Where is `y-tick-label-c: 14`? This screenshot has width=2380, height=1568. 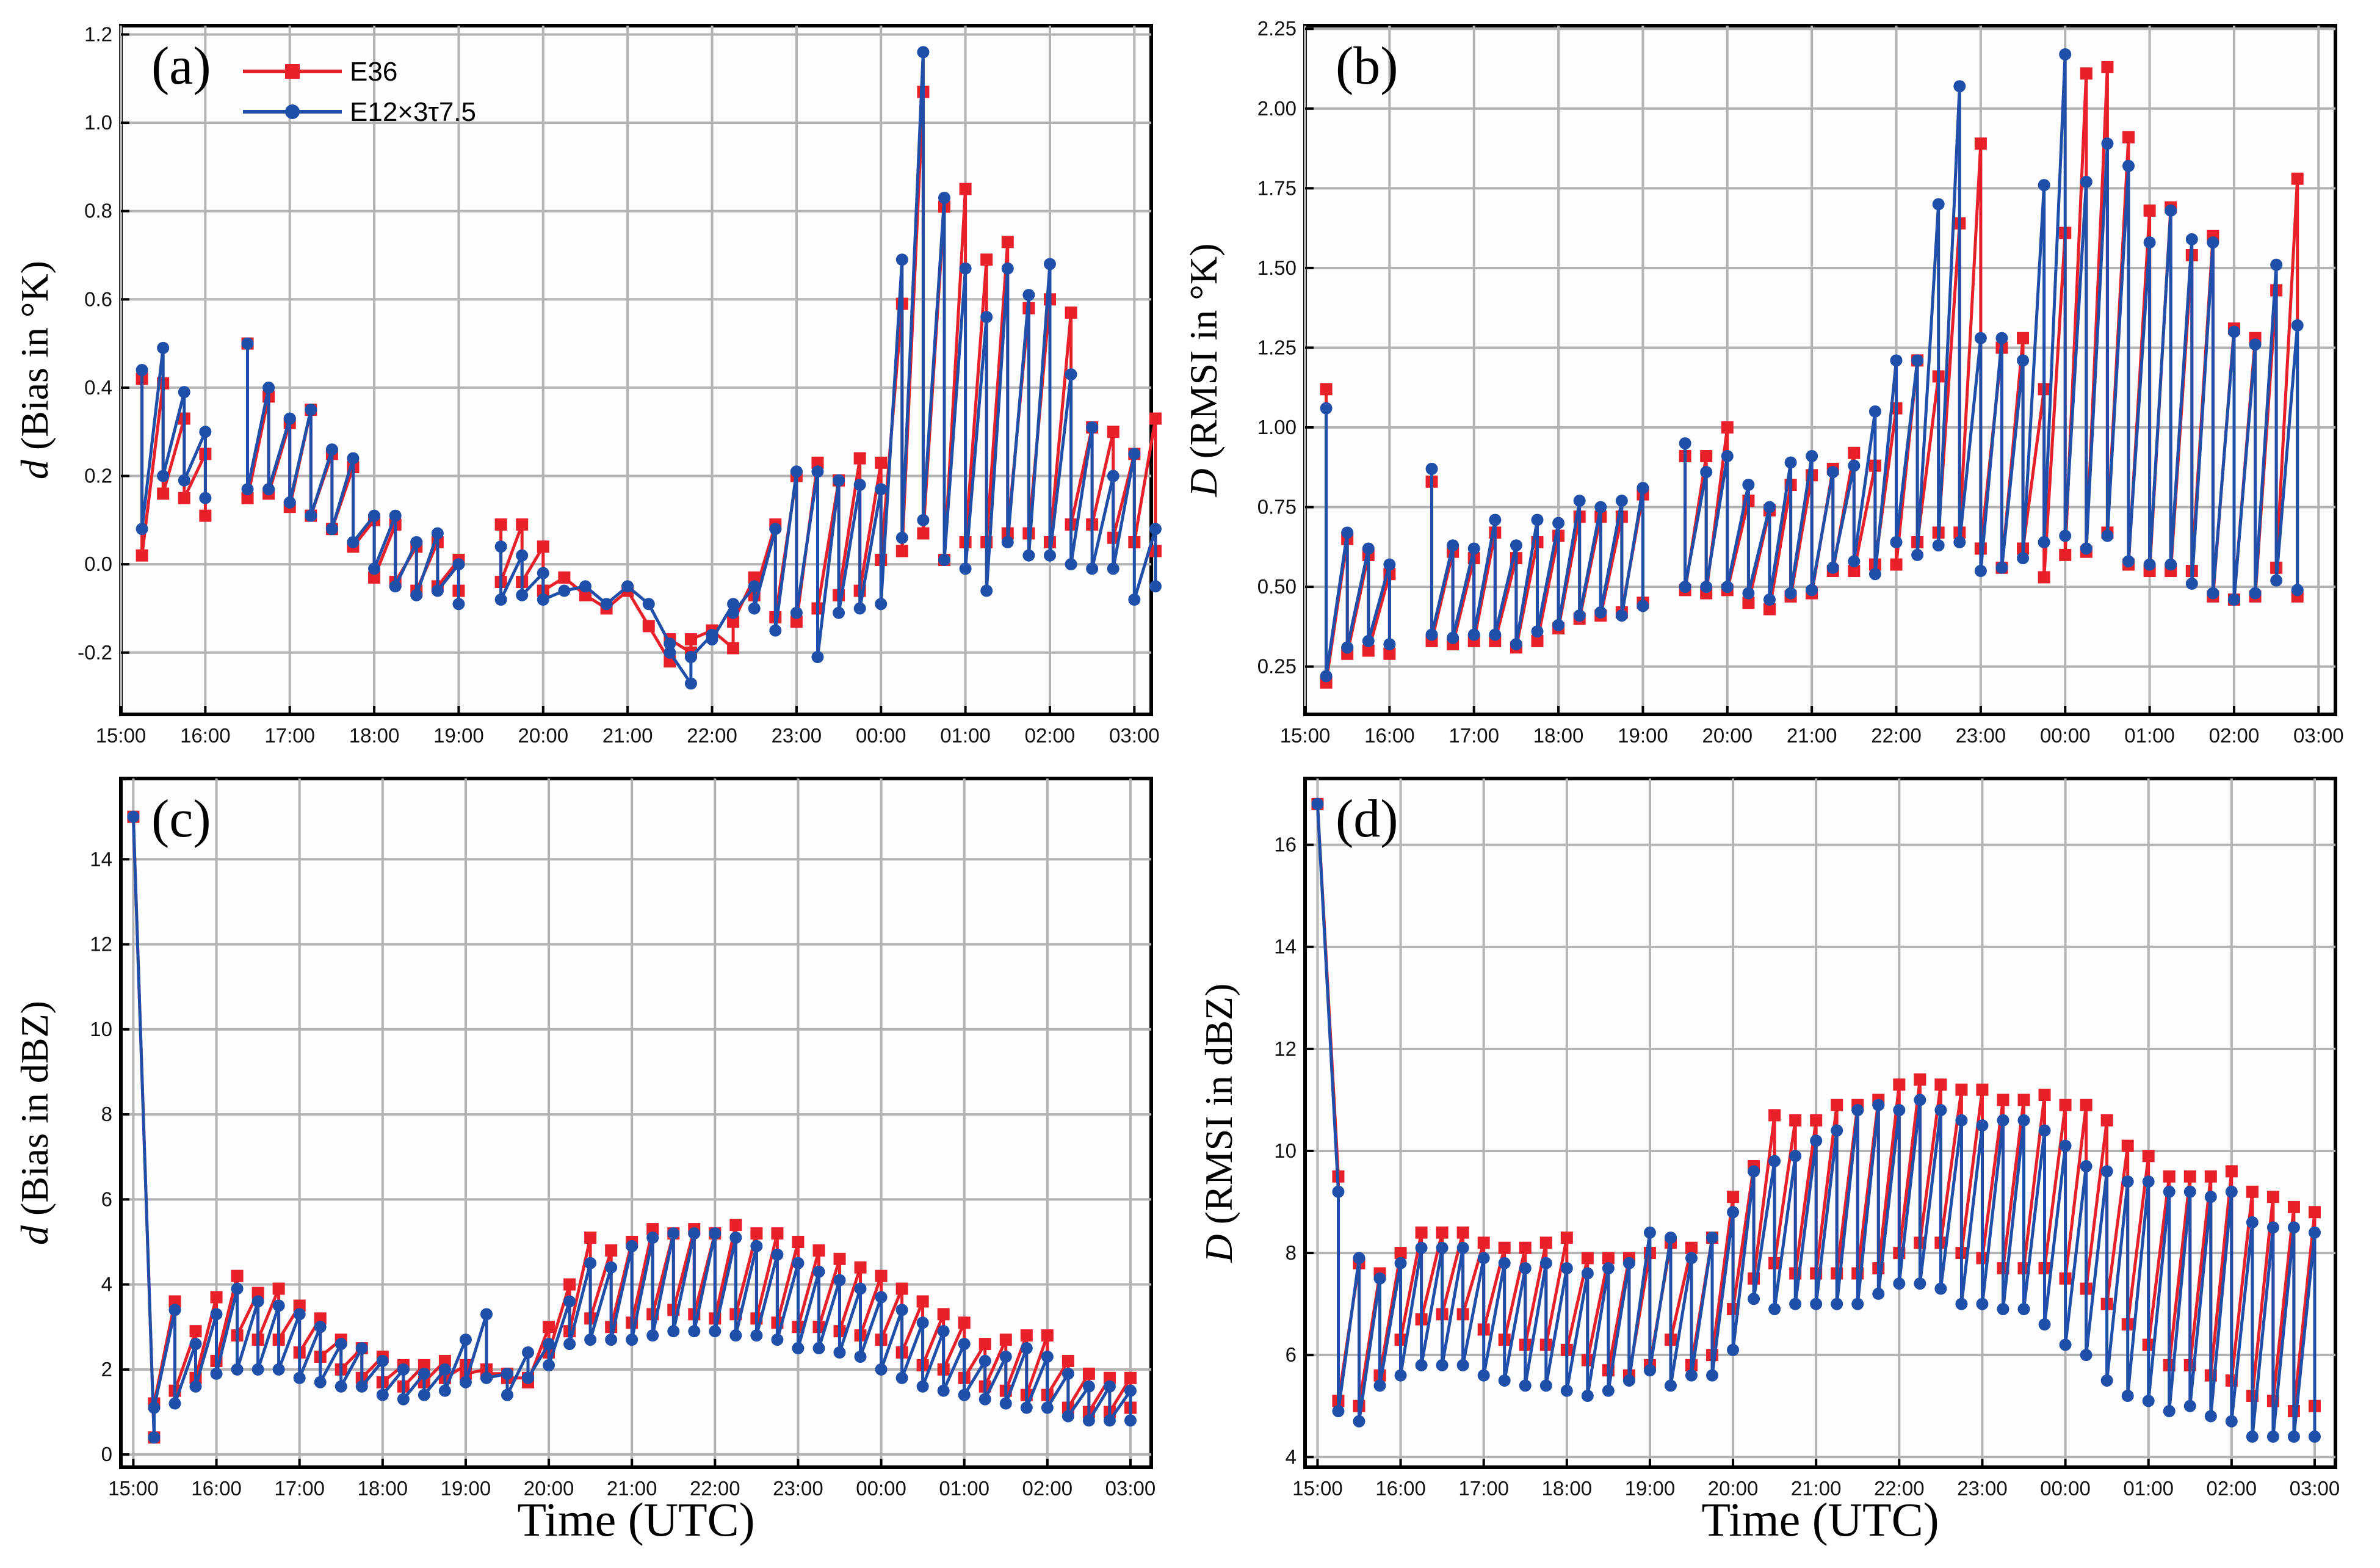 y-tick-label-c: 14 is located at coordinates (101, 859).